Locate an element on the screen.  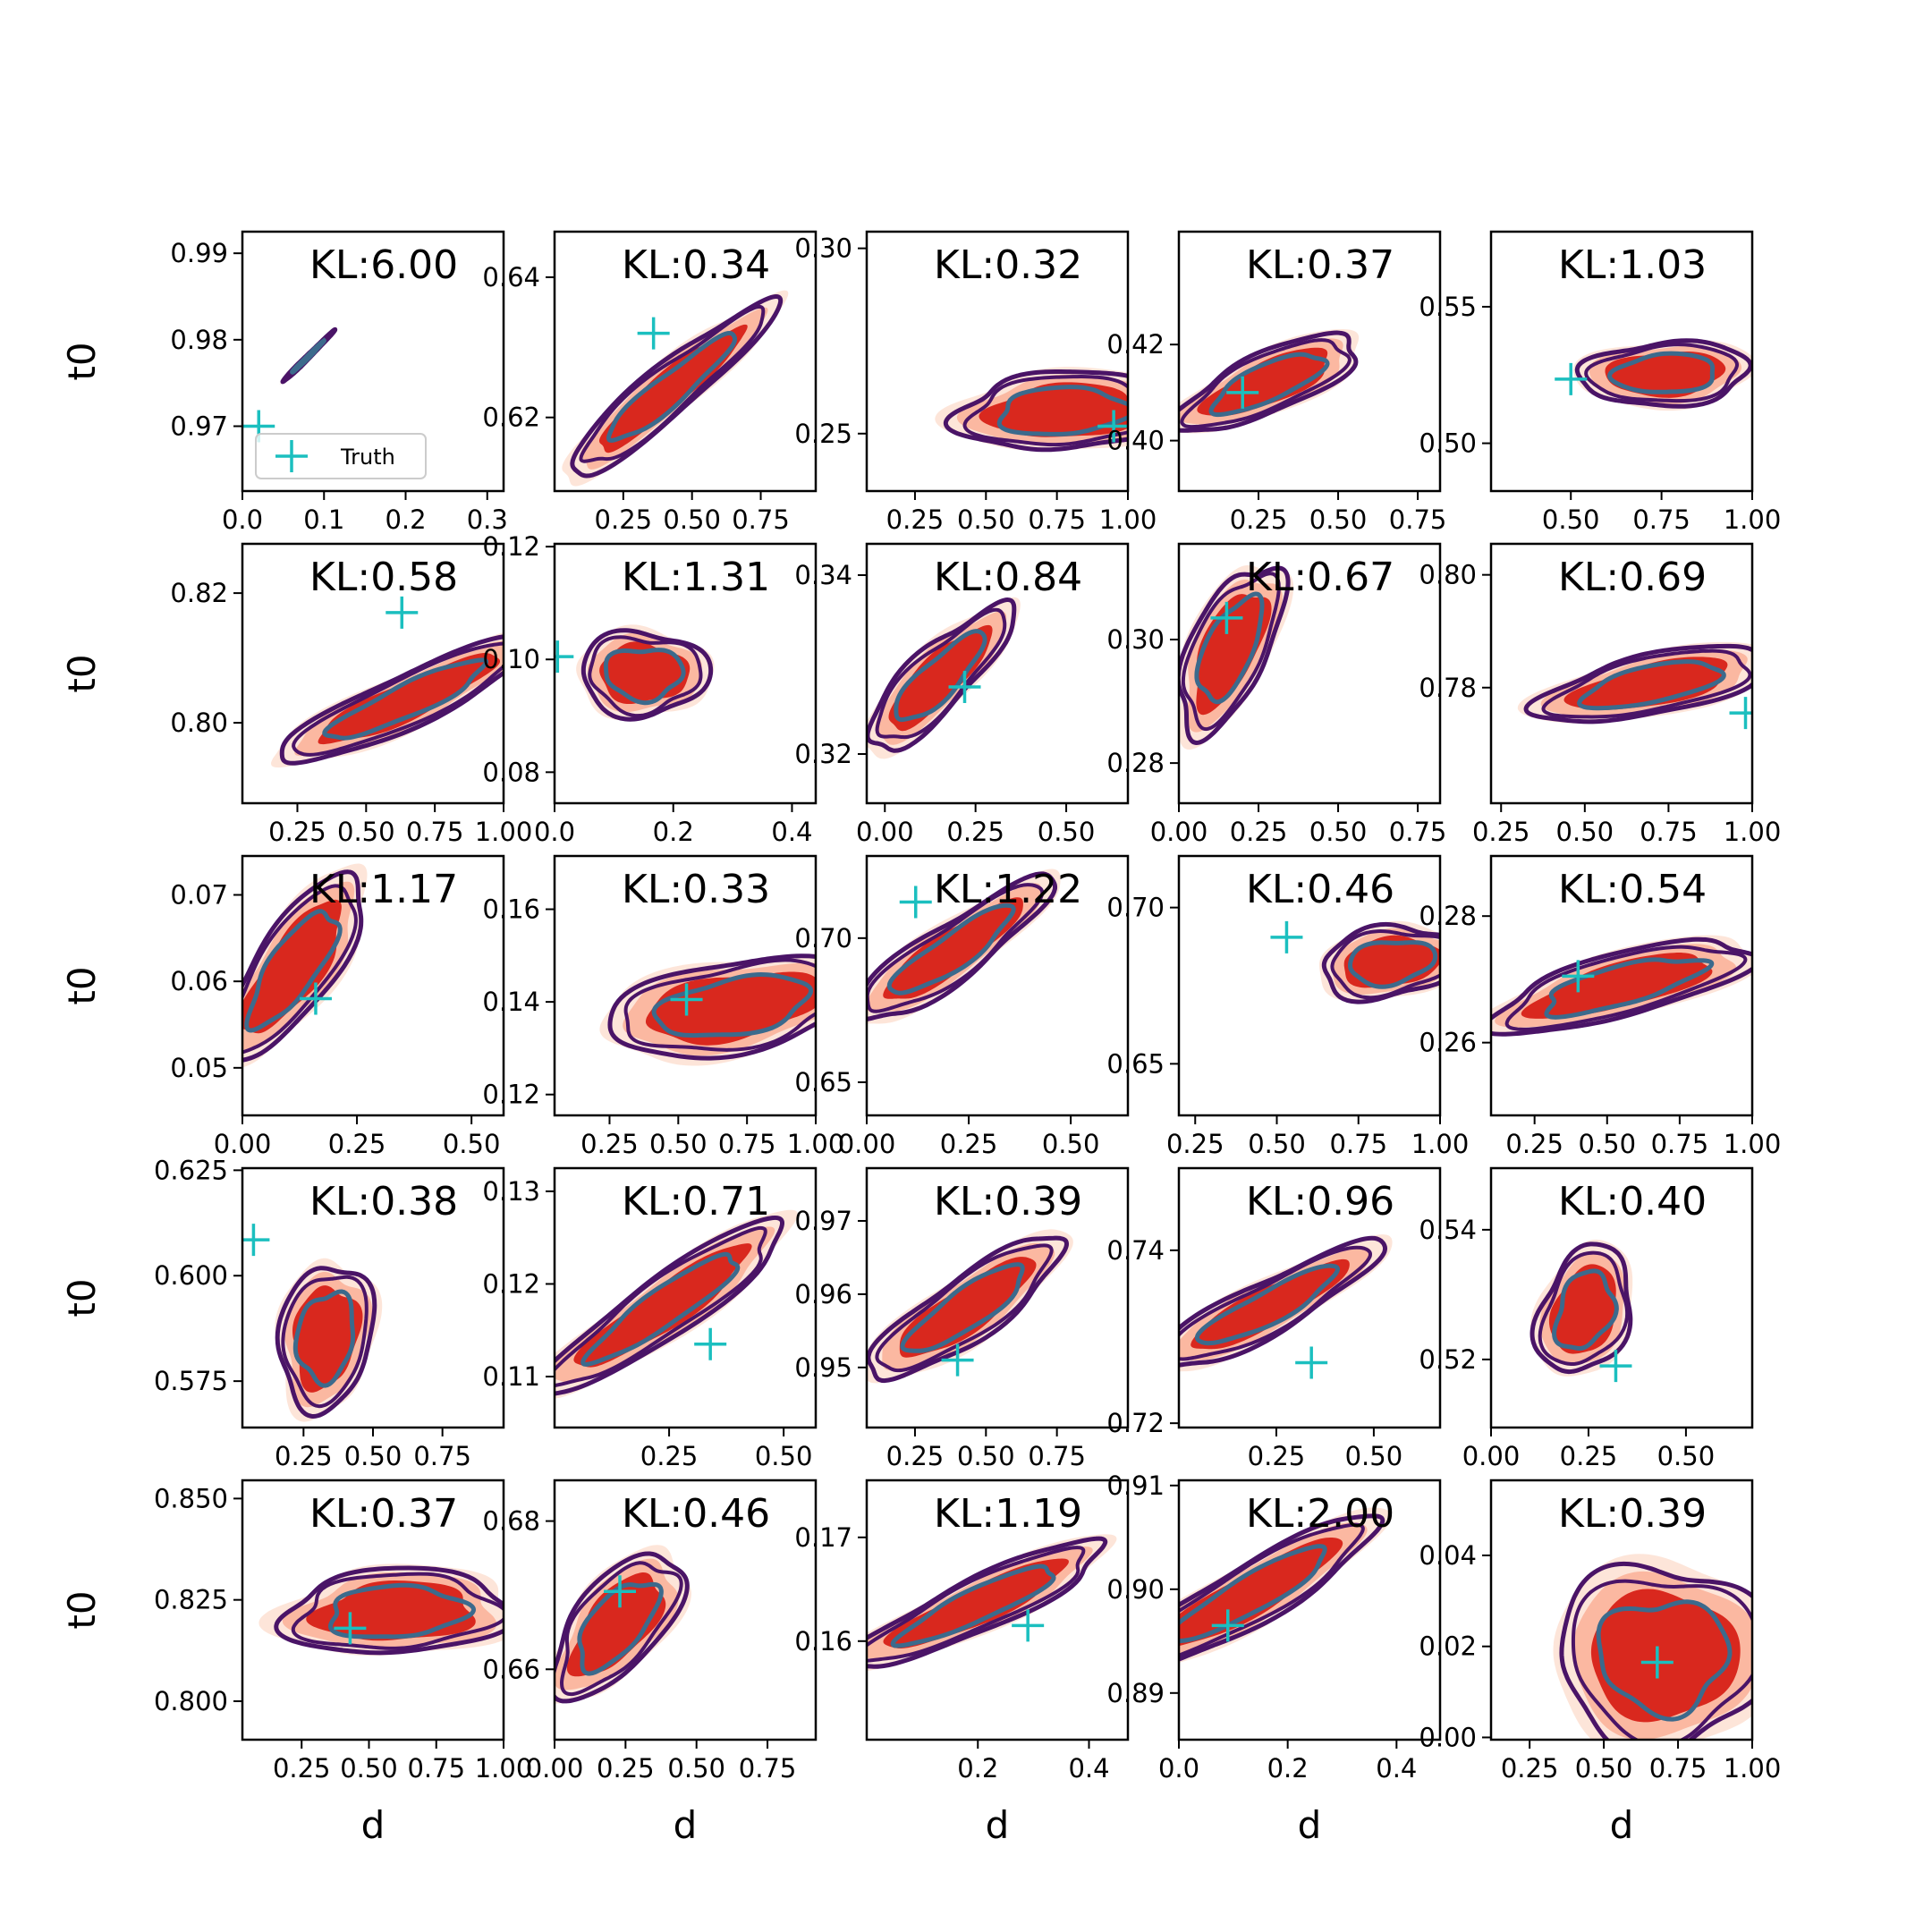
kl-label: KL:0.96 is located at coordinates (1320, 1201).